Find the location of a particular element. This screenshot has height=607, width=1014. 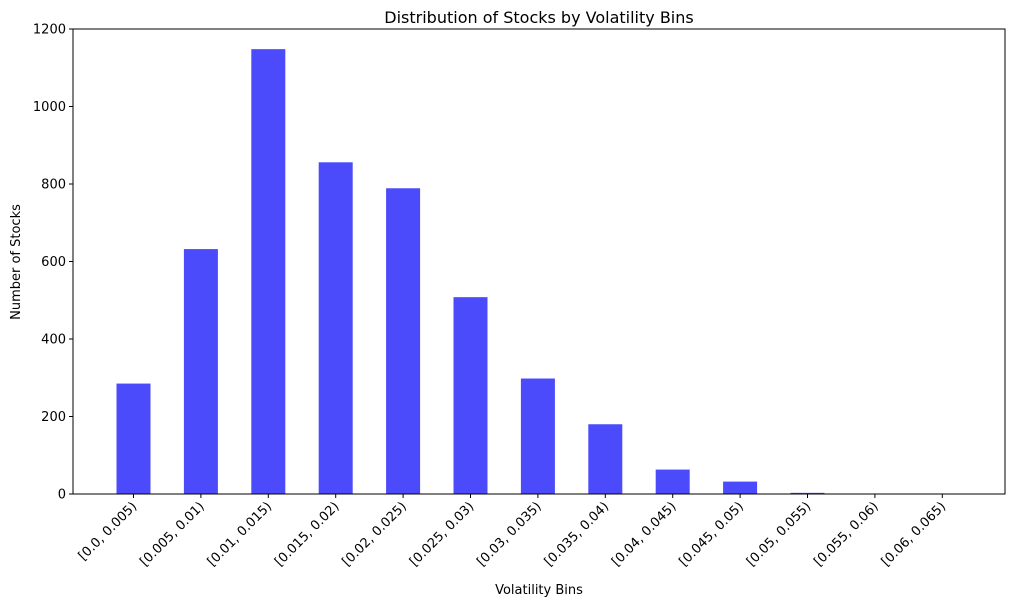

x-tick-label-6: [0.03, 0.035) is located at coordinates (509, 534).